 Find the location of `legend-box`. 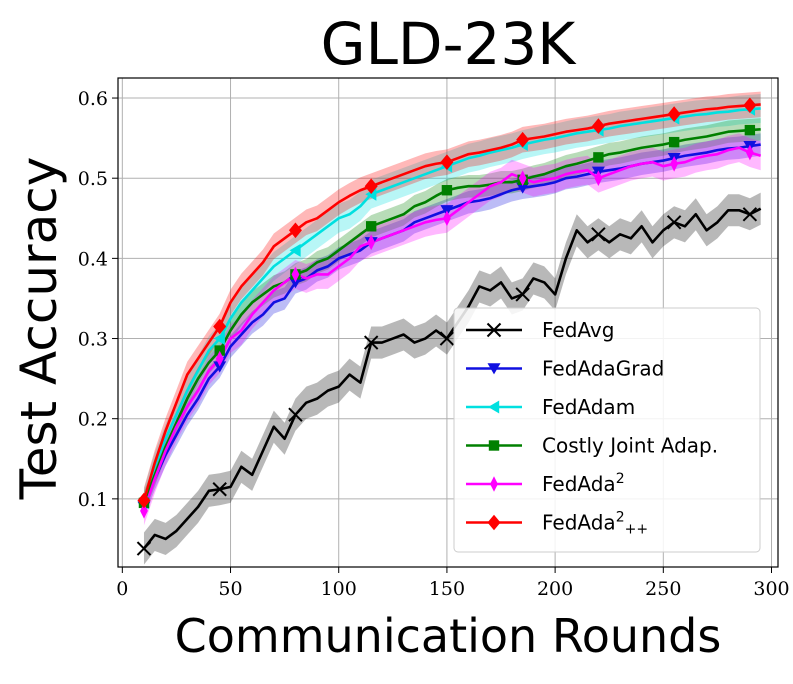

legend-box is located at coordinates (607, 430).